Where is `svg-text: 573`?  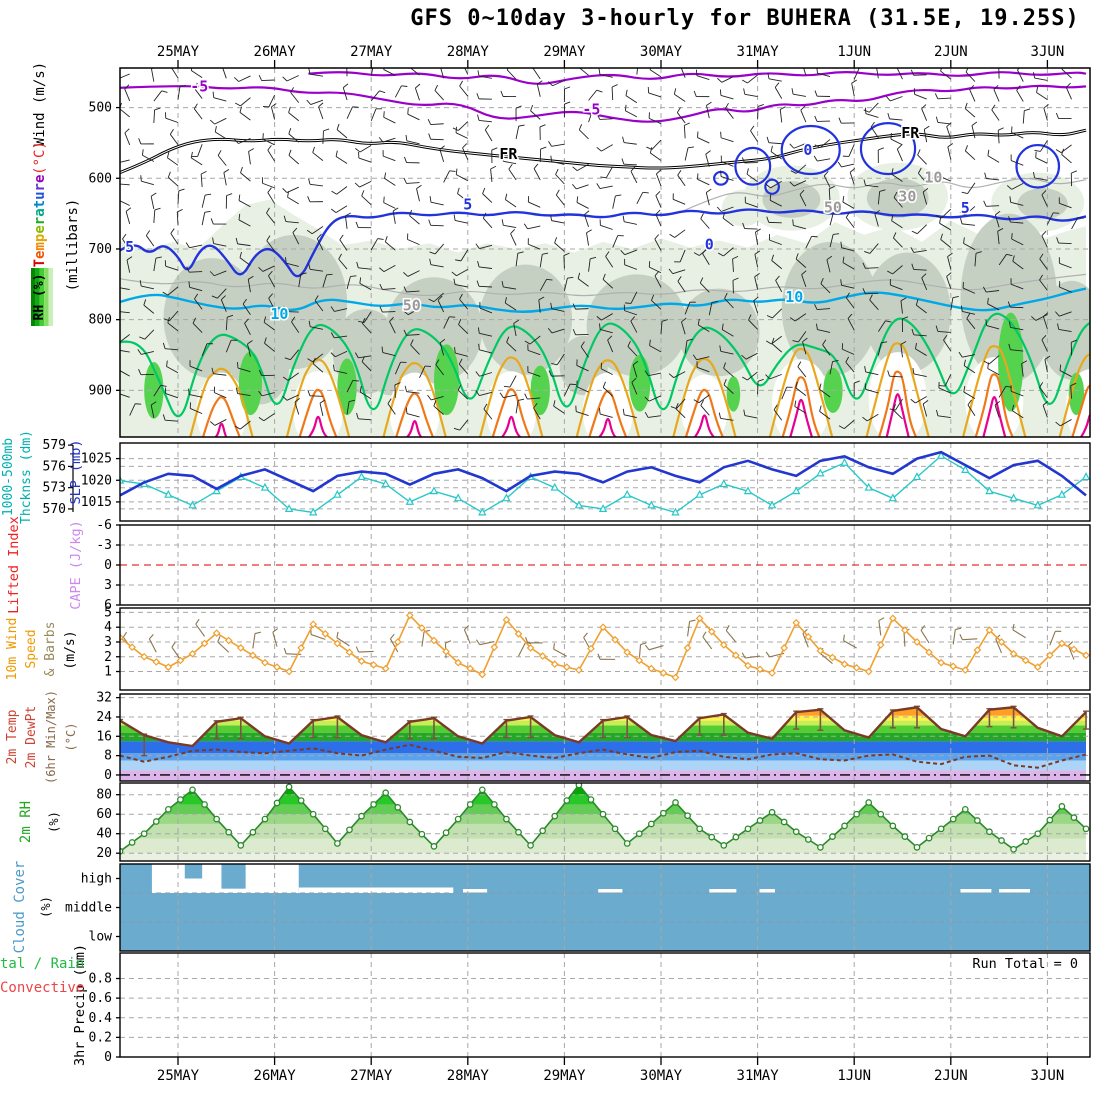 svg-text: 573 is located at coordinates (54, 488).